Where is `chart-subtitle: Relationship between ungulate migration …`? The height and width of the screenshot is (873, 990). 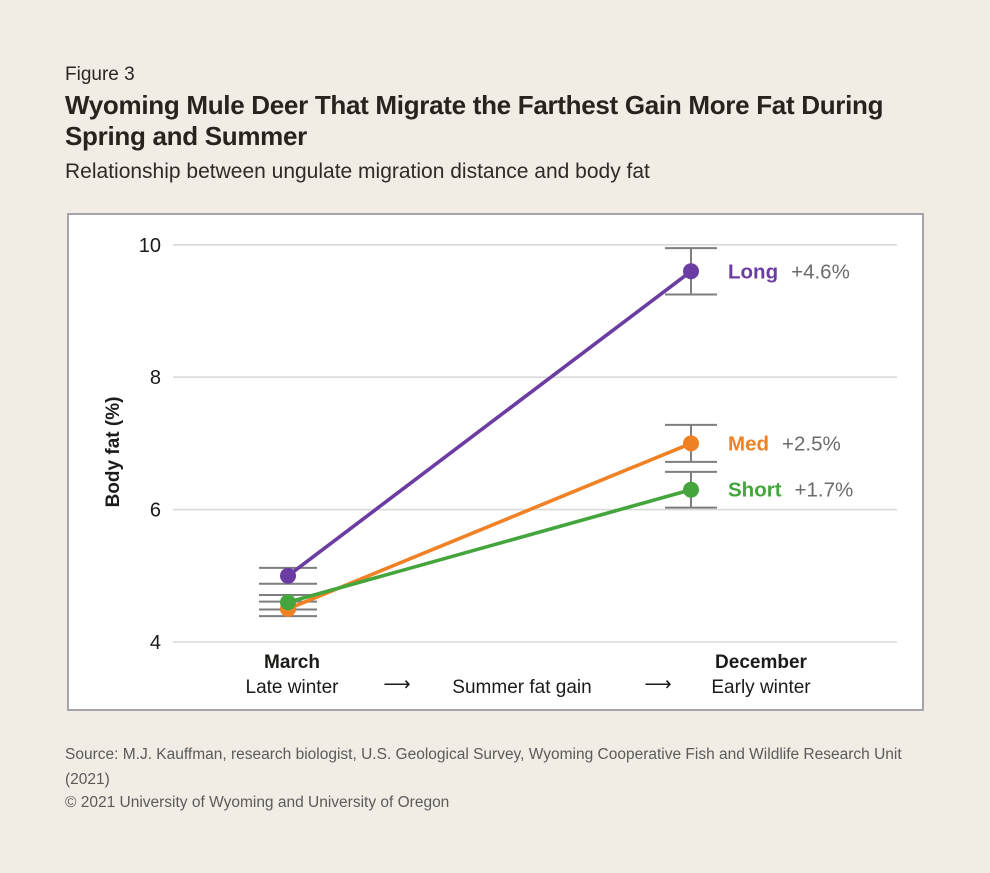 chart-subtitle: Relationship between ungulate migration … is located at coordinates (357, 171).